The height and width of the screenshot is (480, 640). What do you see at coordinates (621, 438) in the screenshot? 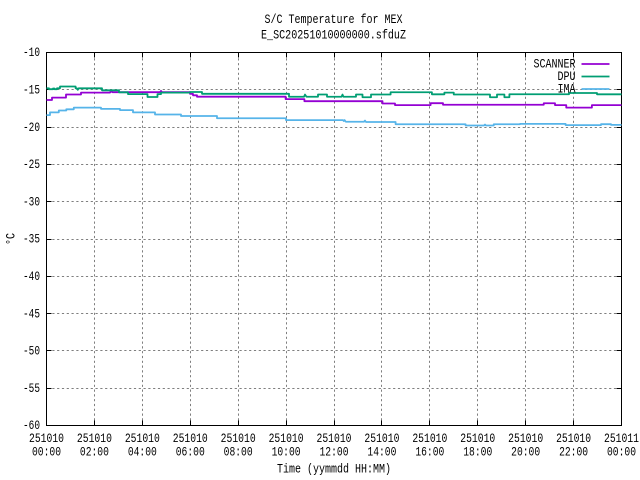
I see `svg-text: 251011` at bounding box center [621, 438].